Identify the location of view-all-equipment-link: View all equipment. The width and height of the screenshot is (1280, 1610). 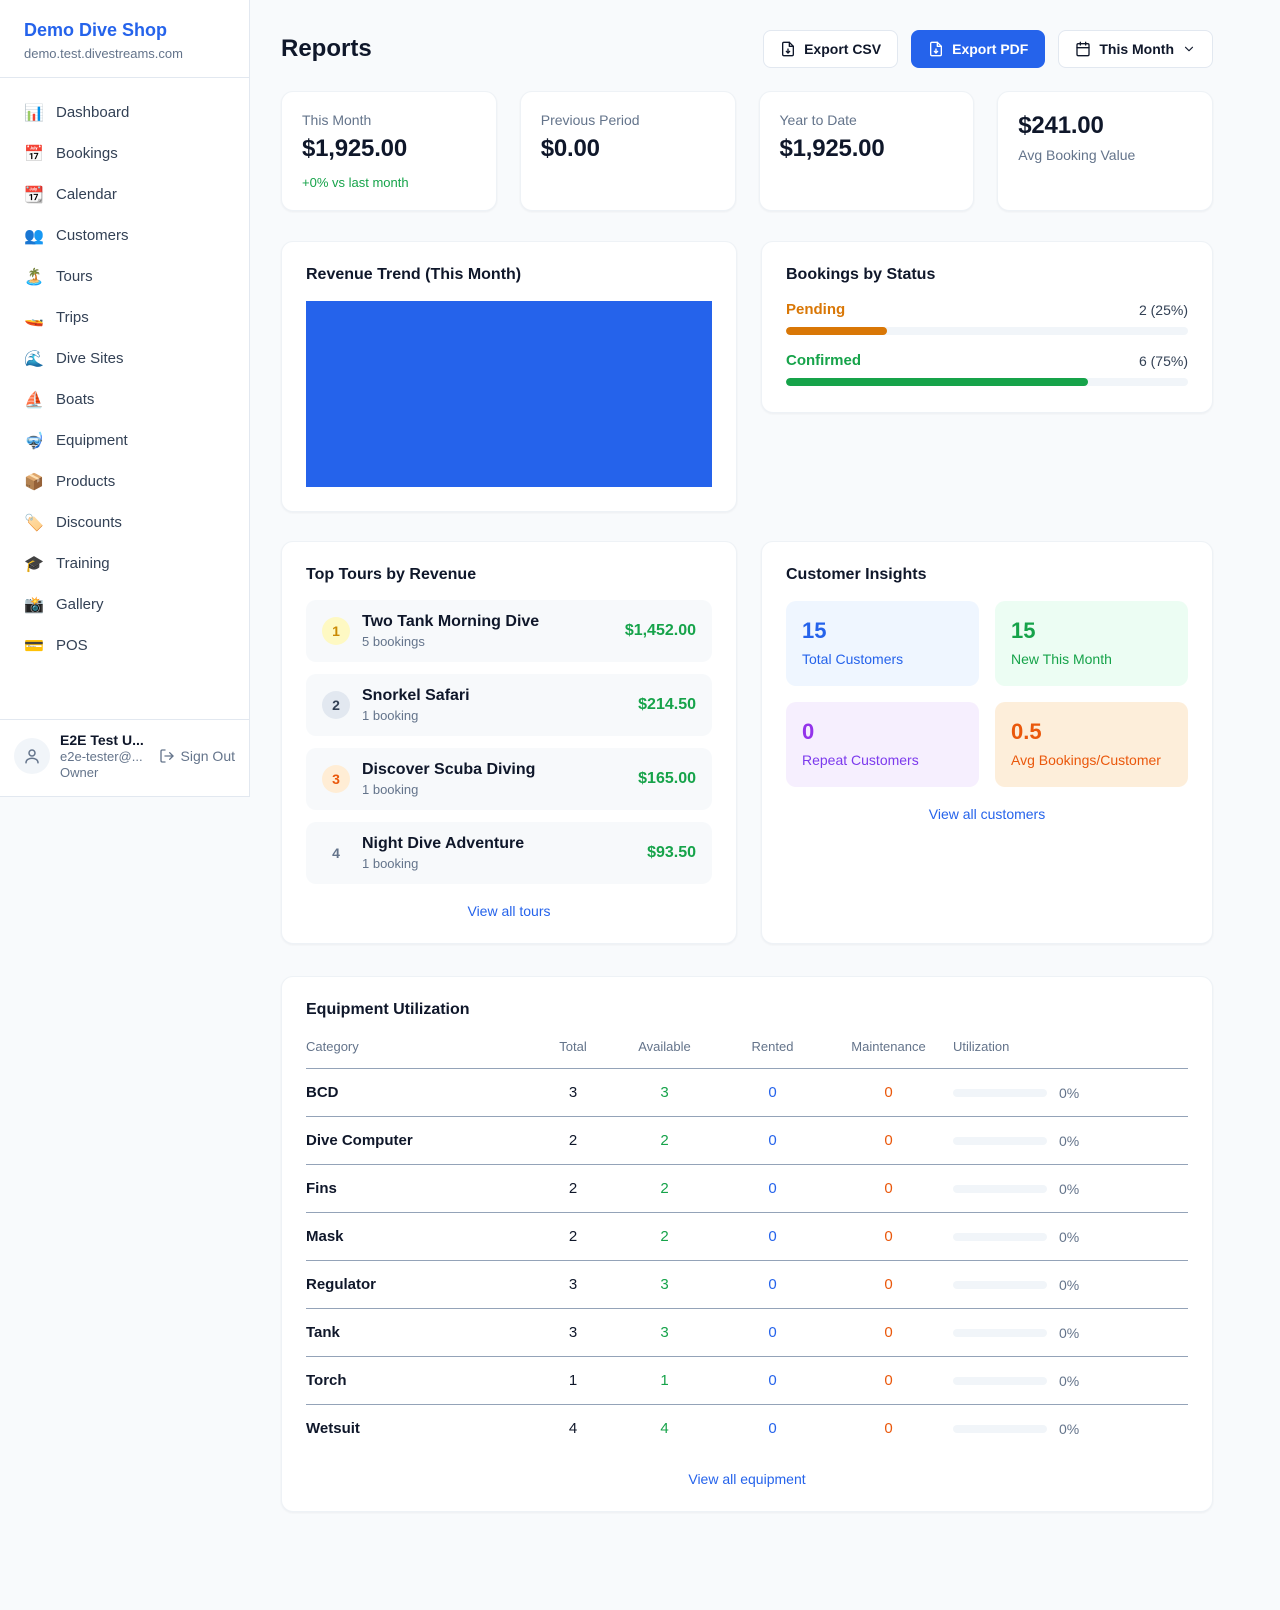
(747, 1479).